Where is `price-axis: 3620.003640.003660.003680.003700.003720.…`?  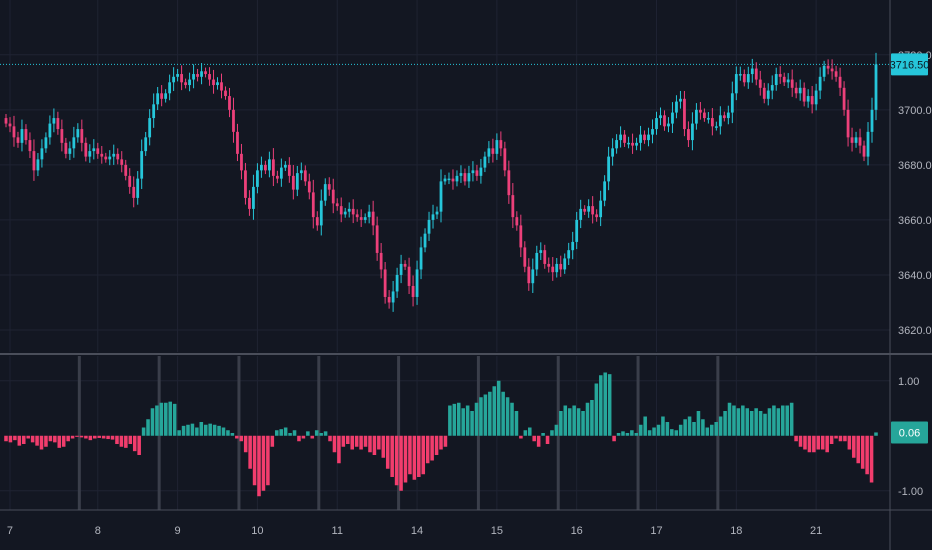 price-axis: 3620.003640.003660.003680.003700.003720.… is located at coordinates (915, 193).